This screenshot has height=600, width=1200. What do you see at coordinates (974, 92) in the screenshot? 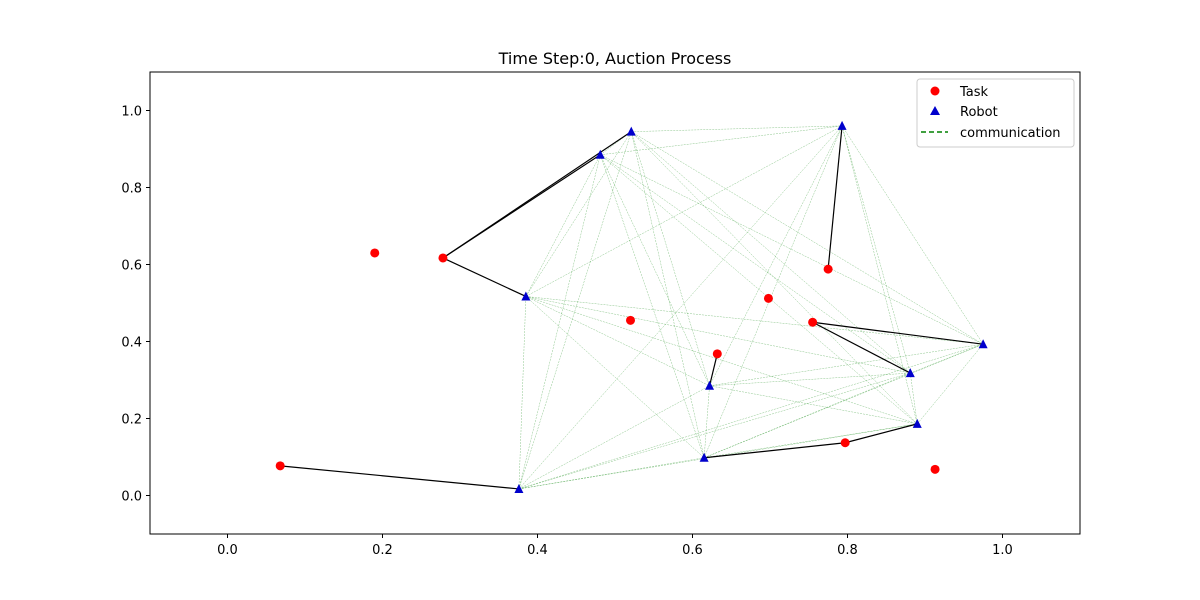
I see `legend-task-label: Task` at bounding box center [974, 92].